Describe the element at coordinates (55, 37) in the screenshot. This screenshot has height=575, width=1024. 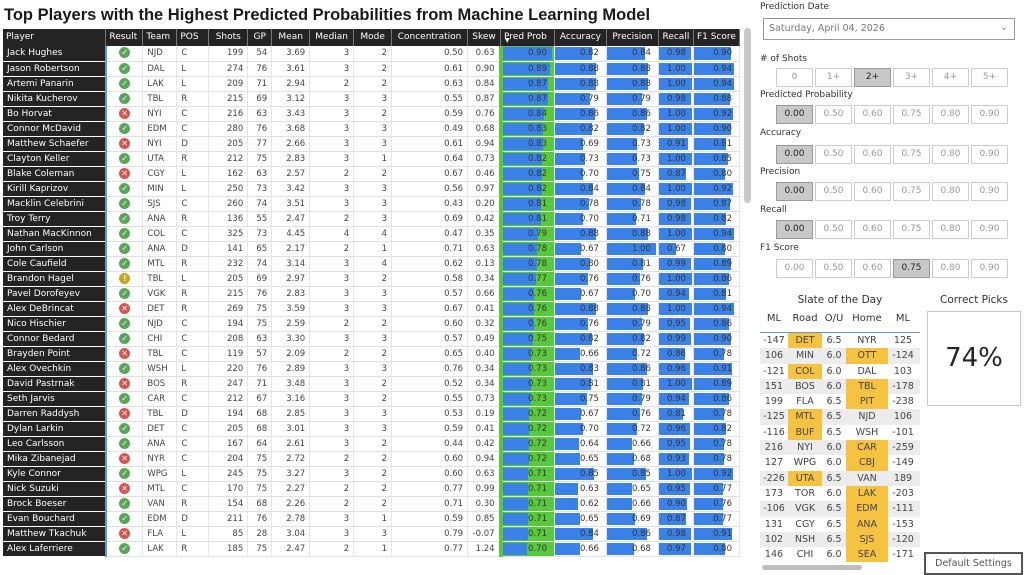
I see `column-header-player: Player` at that location.